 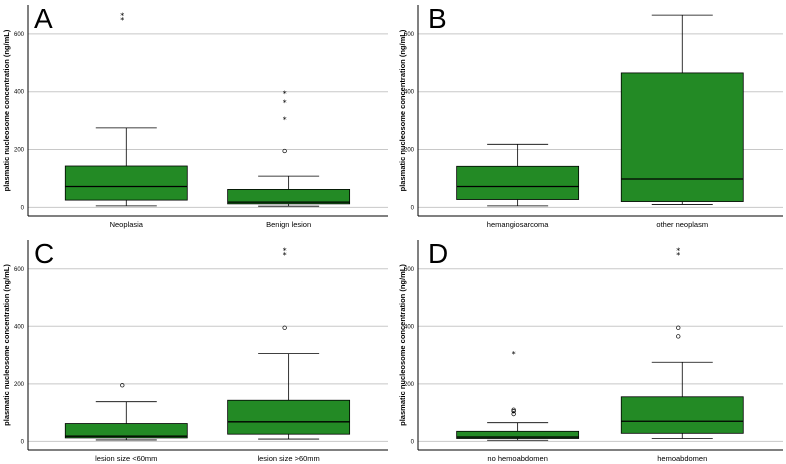 What do you see at coordinates (126, 109) in the screenshot?
I see `box-1: **` at bounding box center [126, 109].